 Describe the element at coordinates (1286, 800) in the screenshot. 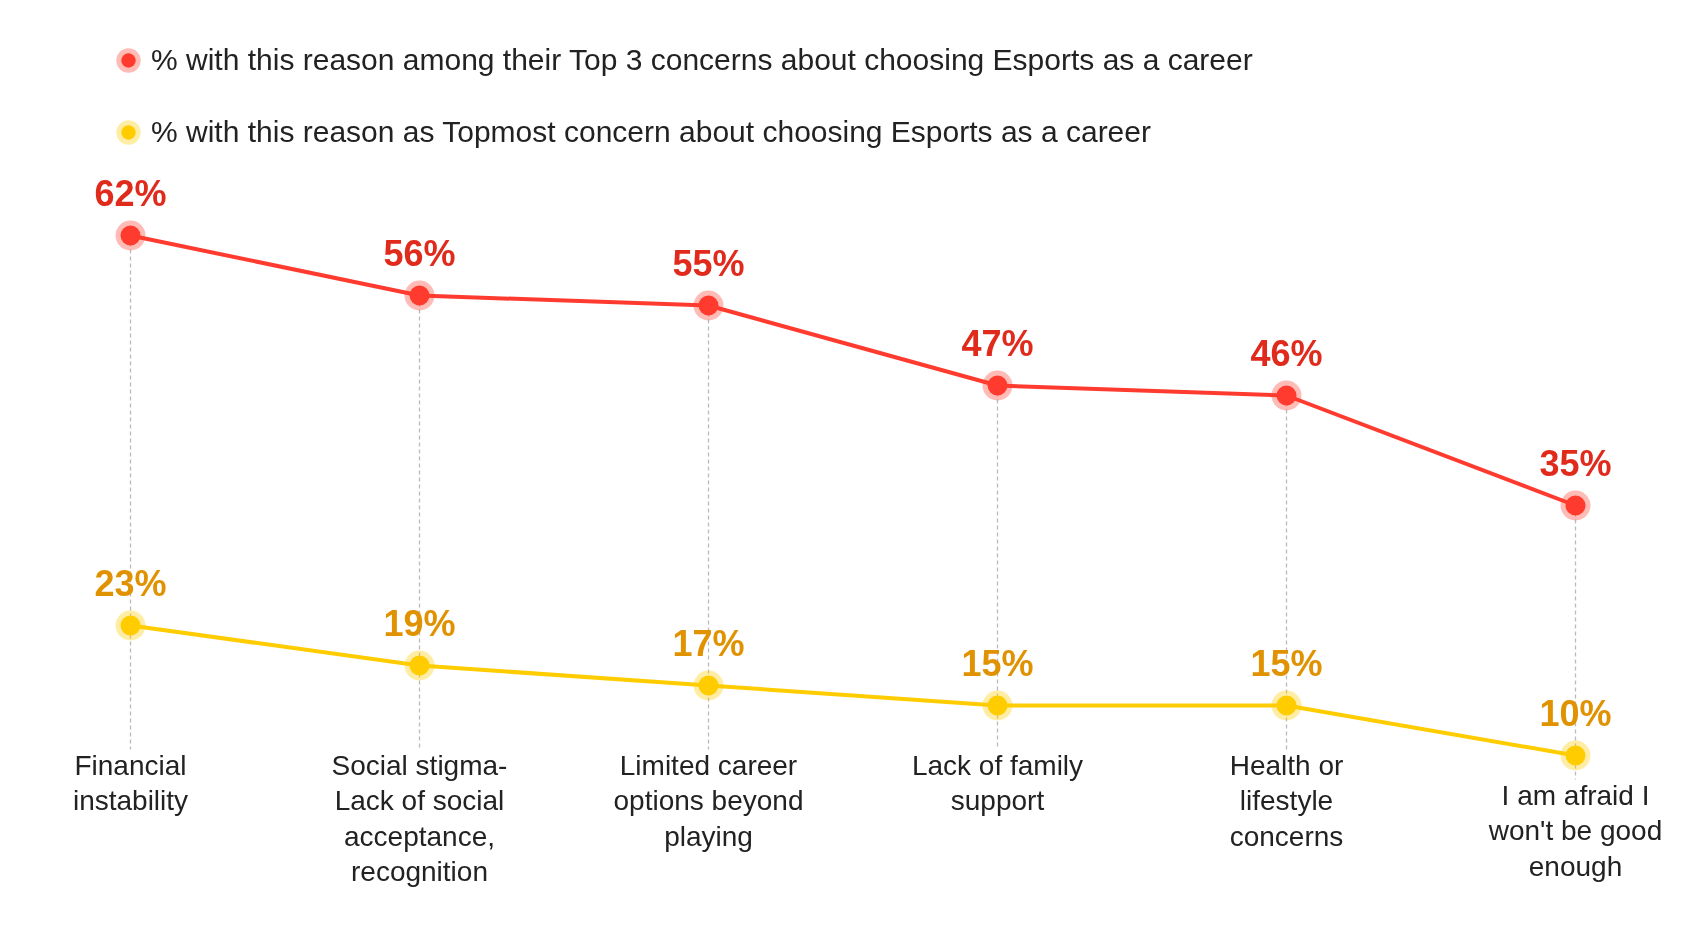

I see `x-tick-label: Health or lifestyle concerns` at that location.